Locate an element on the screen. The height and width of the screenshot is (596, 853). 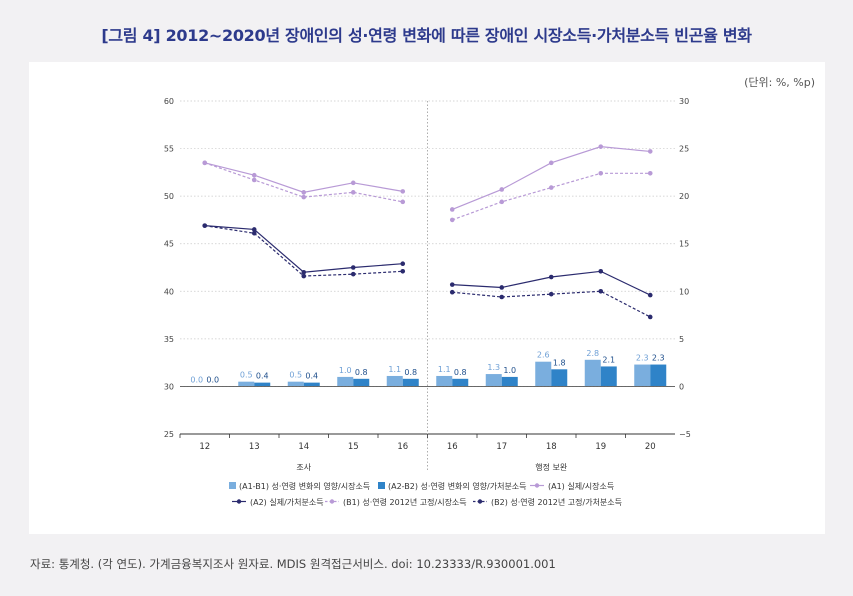
bar-data-label: 2.3 is located at coordinates (658, 358).